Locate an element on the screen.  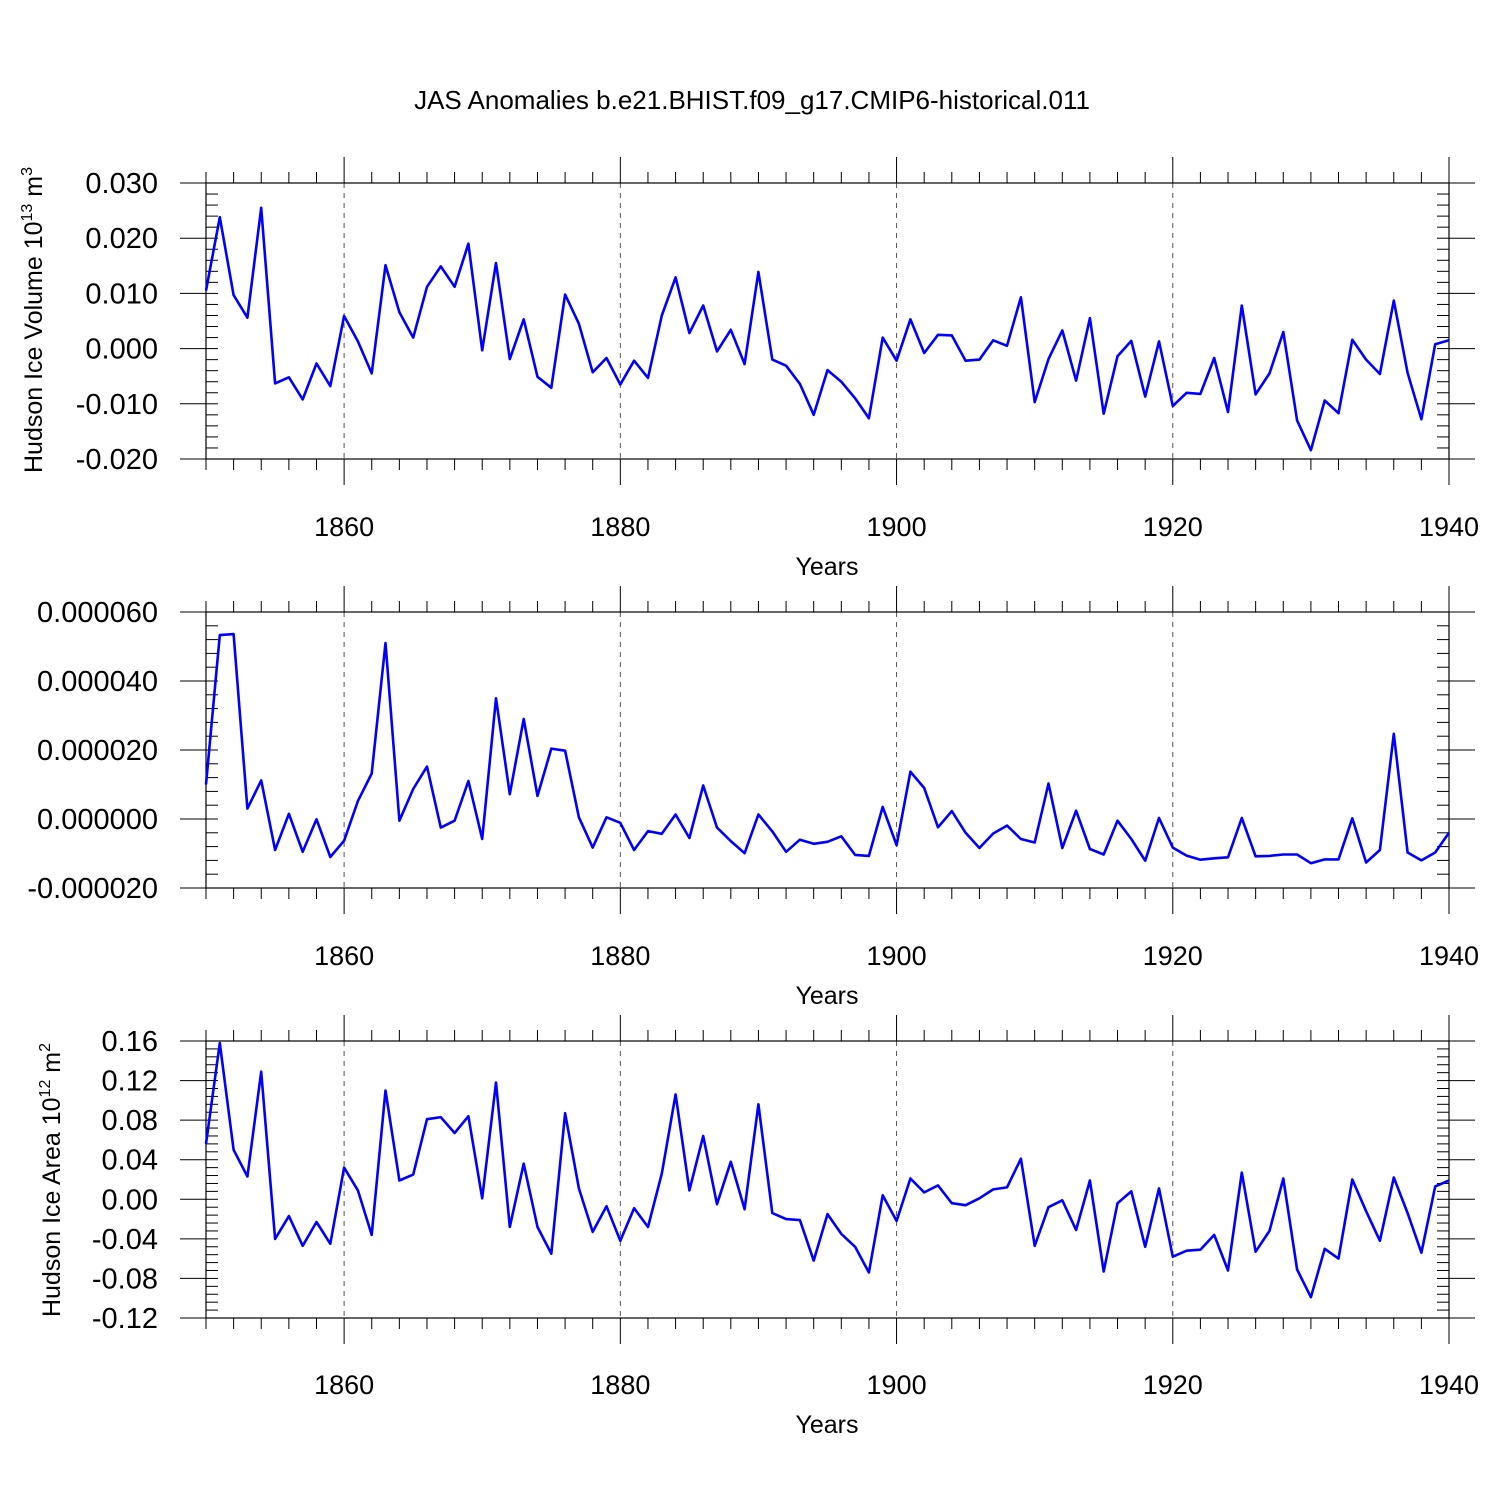
ice-volume-y-tick-label-3: 0.010 is located at coordinates (121, 294).